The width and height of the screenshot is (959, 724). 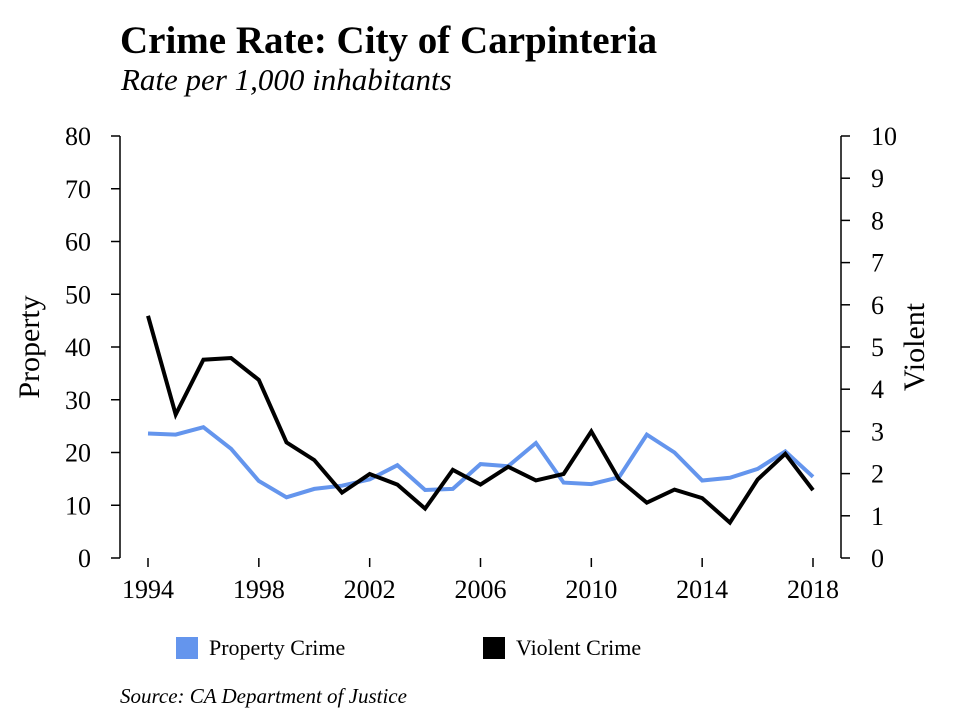 I want to click on y2-tick-label: 4, so click(x=877, y=389).